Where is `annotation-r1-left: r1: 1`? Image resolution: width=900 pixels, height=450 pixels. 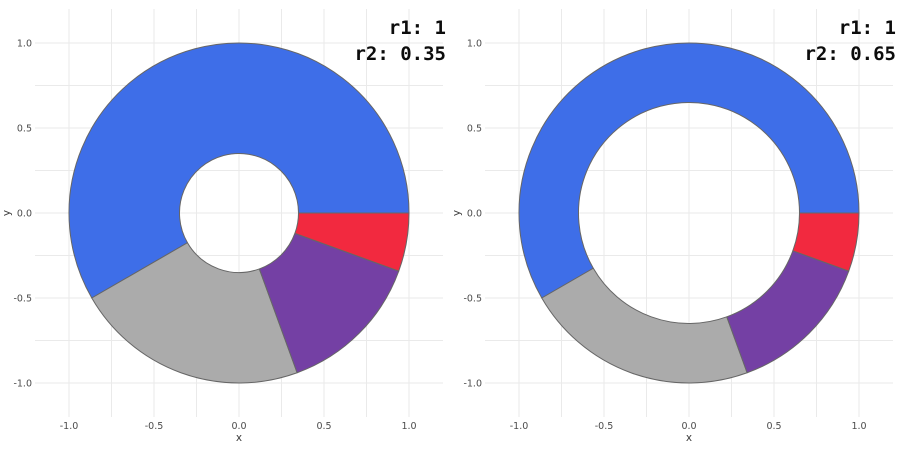
annotation-r1-left: r1: 1 is located at coordinates (417, 28).